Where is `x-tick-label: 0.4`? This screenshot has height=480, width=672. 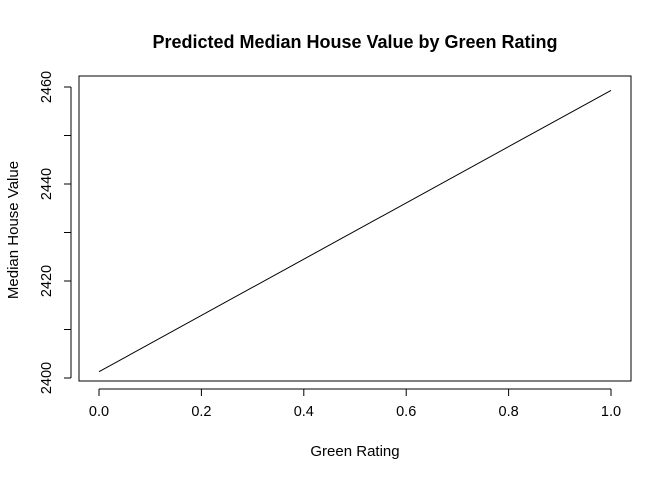 x-tick-label: 0.4 is located at coordinates (304, 412).